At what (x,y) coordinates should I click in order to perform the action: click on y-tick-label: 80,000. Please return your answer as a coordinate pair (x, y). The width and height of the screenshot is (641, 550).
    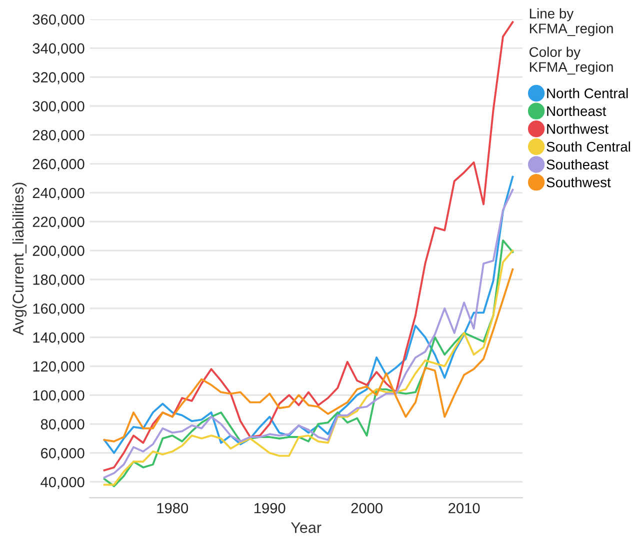
    Looking at the image, I should click on (62, 425).